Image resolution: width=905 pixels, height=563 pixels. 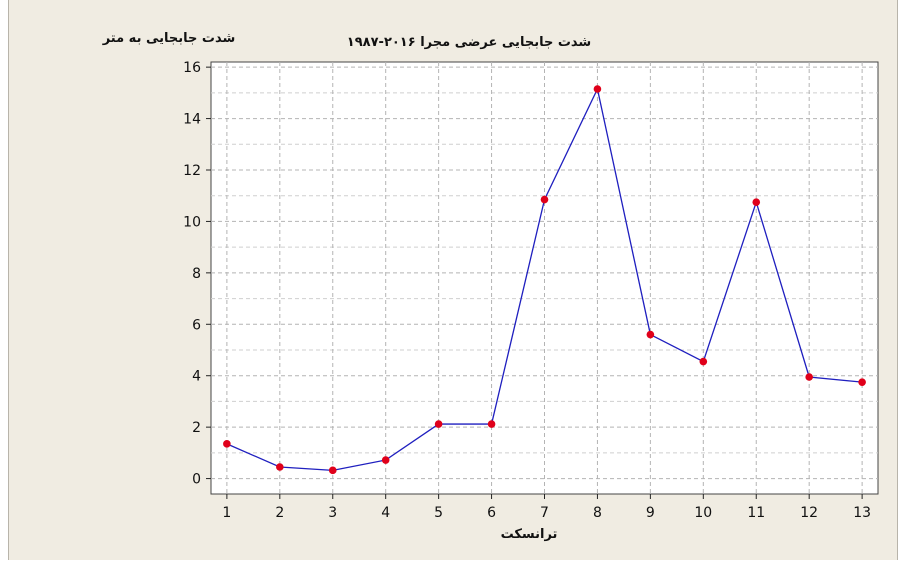 I want to click on x-tick-label: 2, so click(x=279, y=513).